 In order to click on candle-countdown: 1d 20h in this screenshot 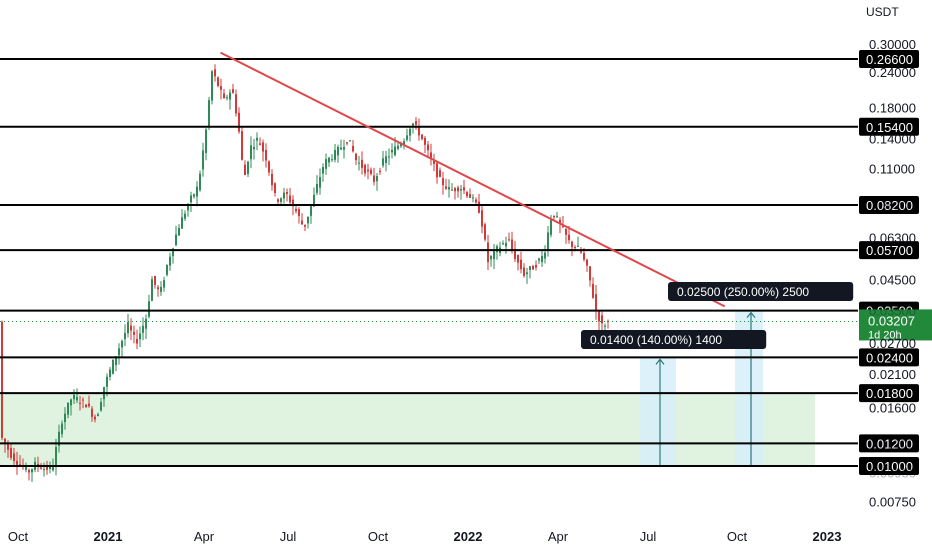, I will do `click(885, 335)`.